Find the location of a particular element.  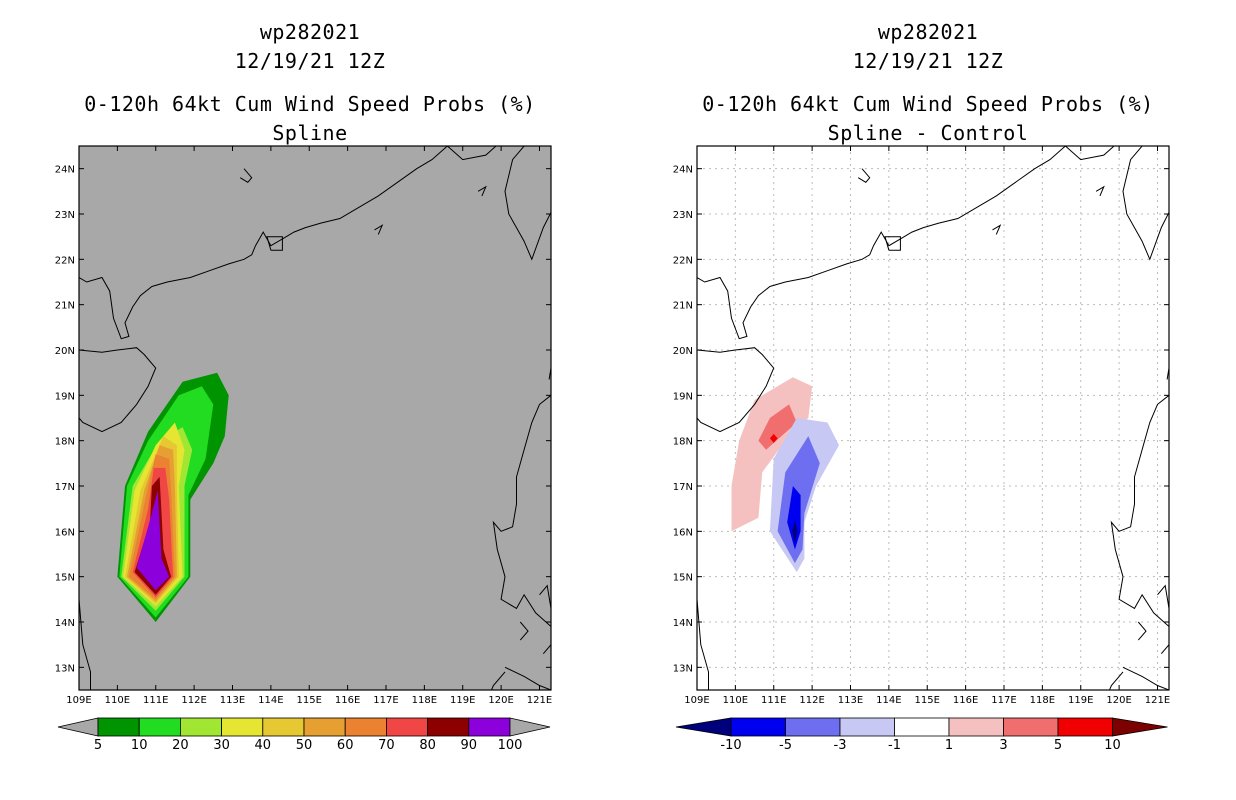

left-title-product: 0-120h 64kt Cum Wind Speed Probs (%) is located at coordinates (310, 104).